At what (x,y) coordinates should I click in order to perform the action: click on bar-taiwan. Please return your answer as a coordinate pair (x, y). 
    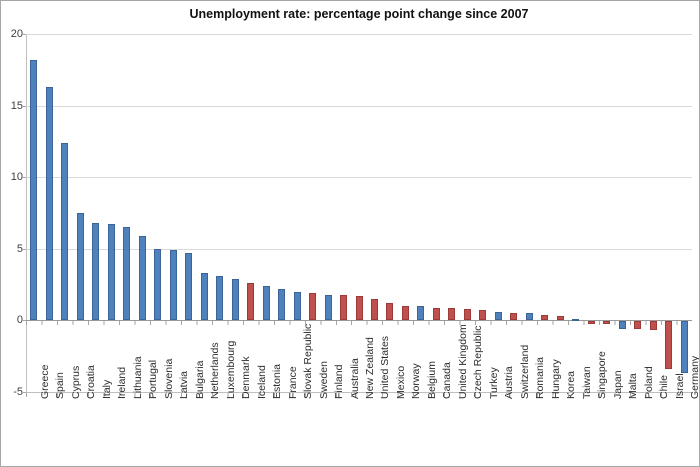
    Looking at the image, I should click on (576, 319).